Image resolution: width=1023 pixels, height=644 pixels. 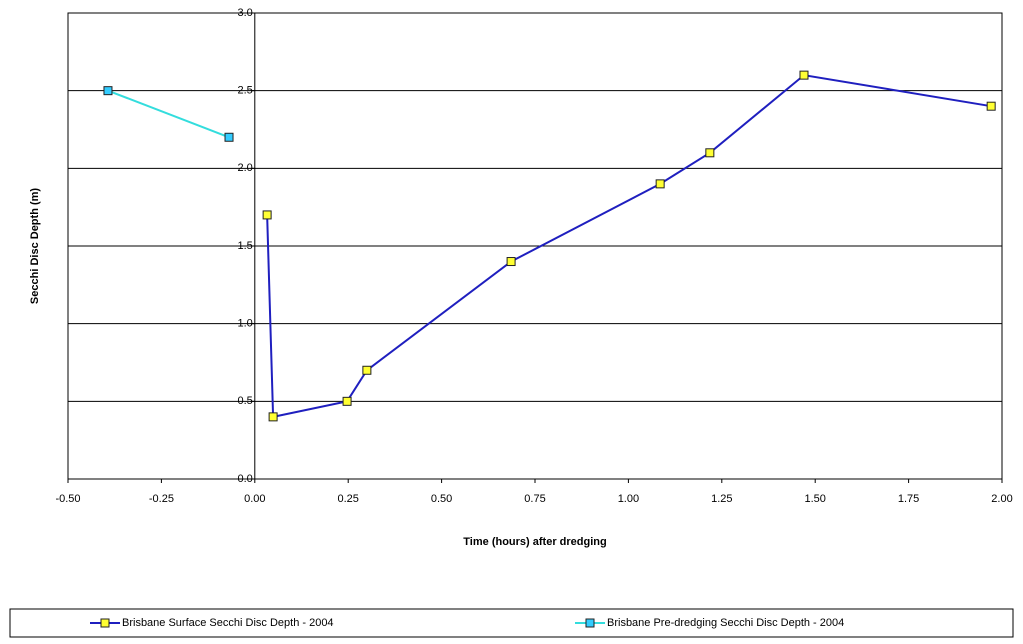 What do you see at coordinates (441, 499) in the screenshot?
I see `x-tick-label: 0.50` at bounding box center [441, 499].